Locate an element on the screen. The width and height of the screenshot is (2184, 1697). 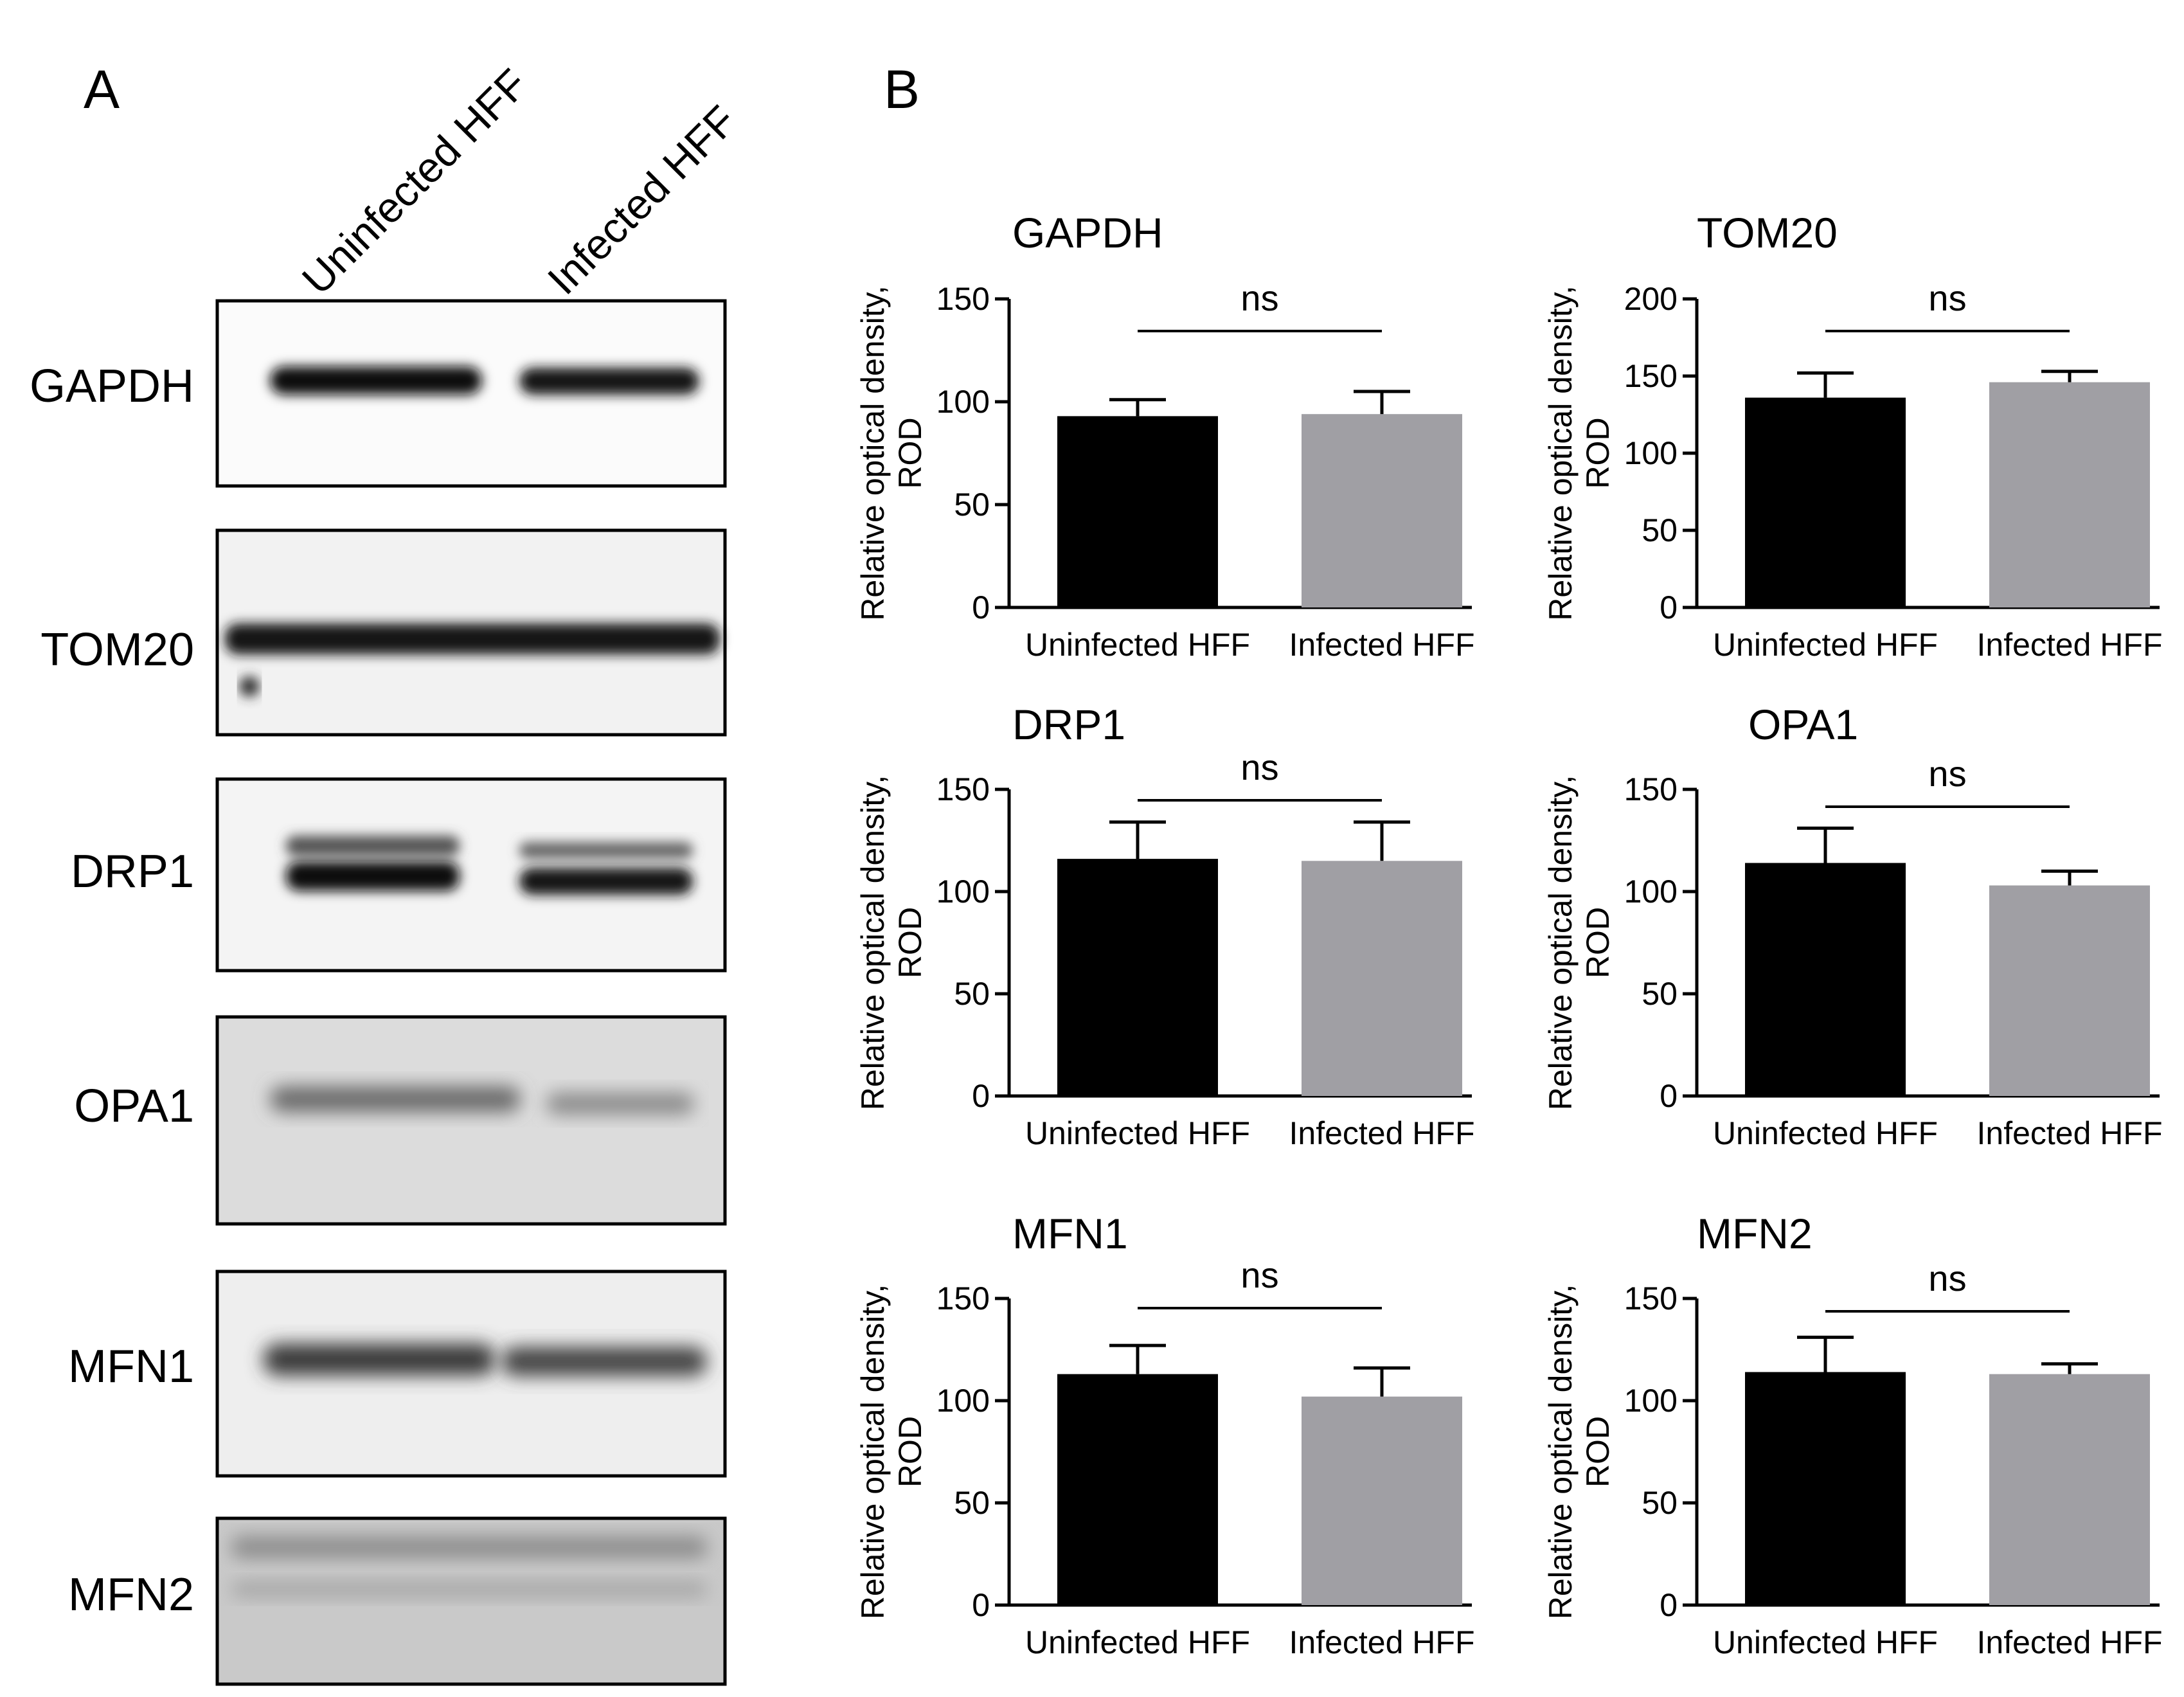
blot-label-tom20: TOM20 is located at coordinates (117, 650).